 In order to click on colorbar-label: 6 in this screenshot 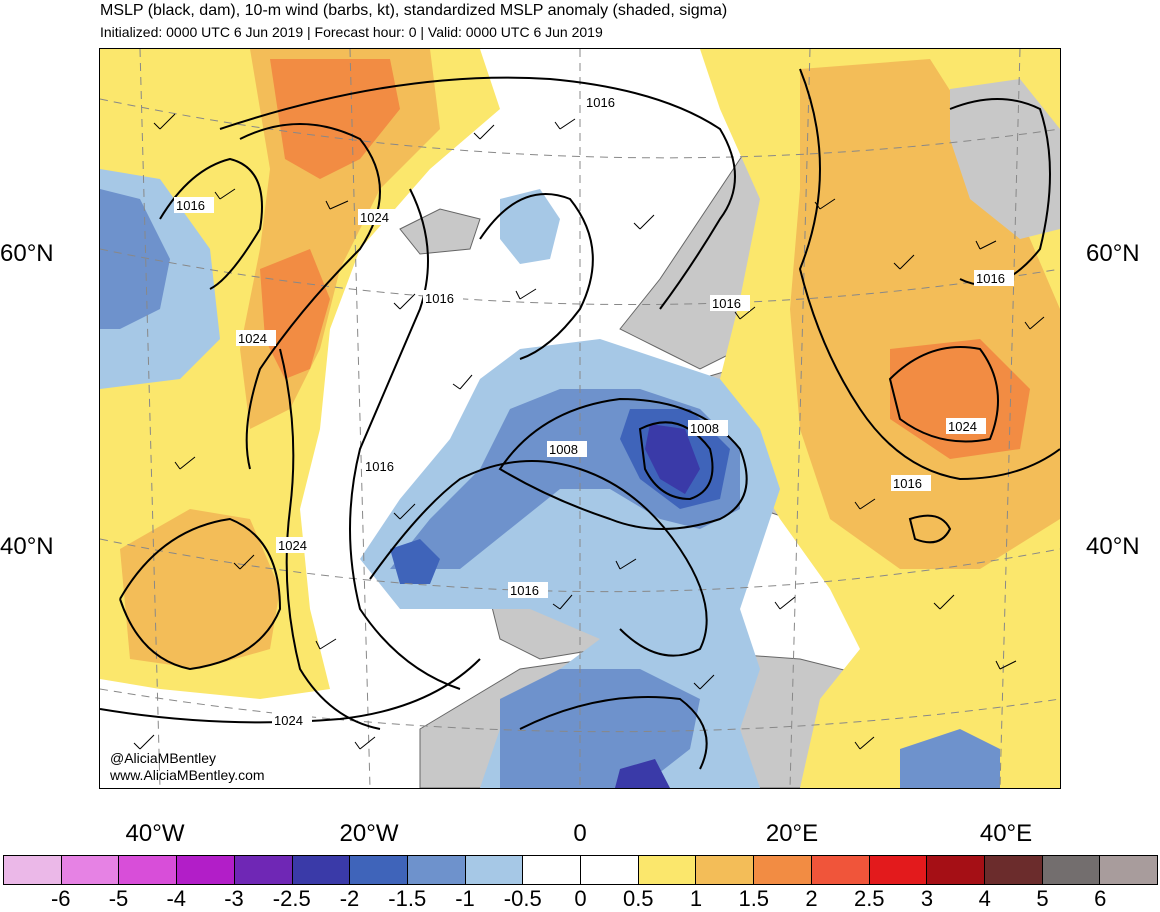, I will do `click(1100, 898)`.